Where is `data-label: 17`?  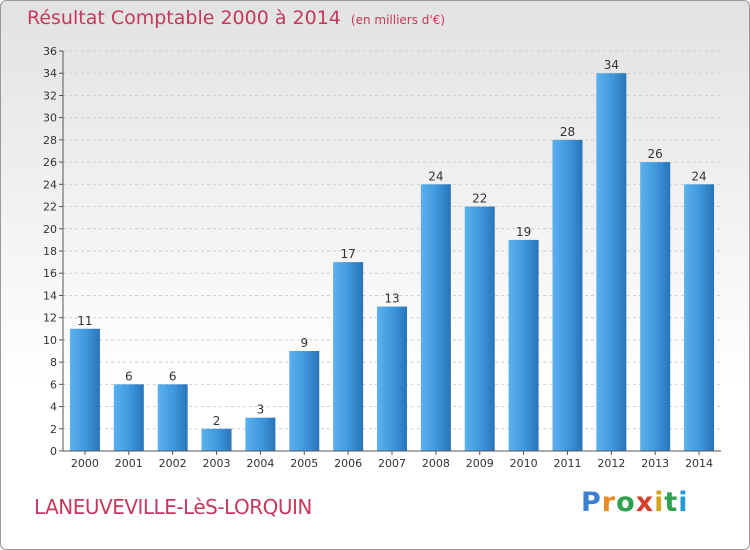 data-label: 17 is located at coordinates (347, 254).